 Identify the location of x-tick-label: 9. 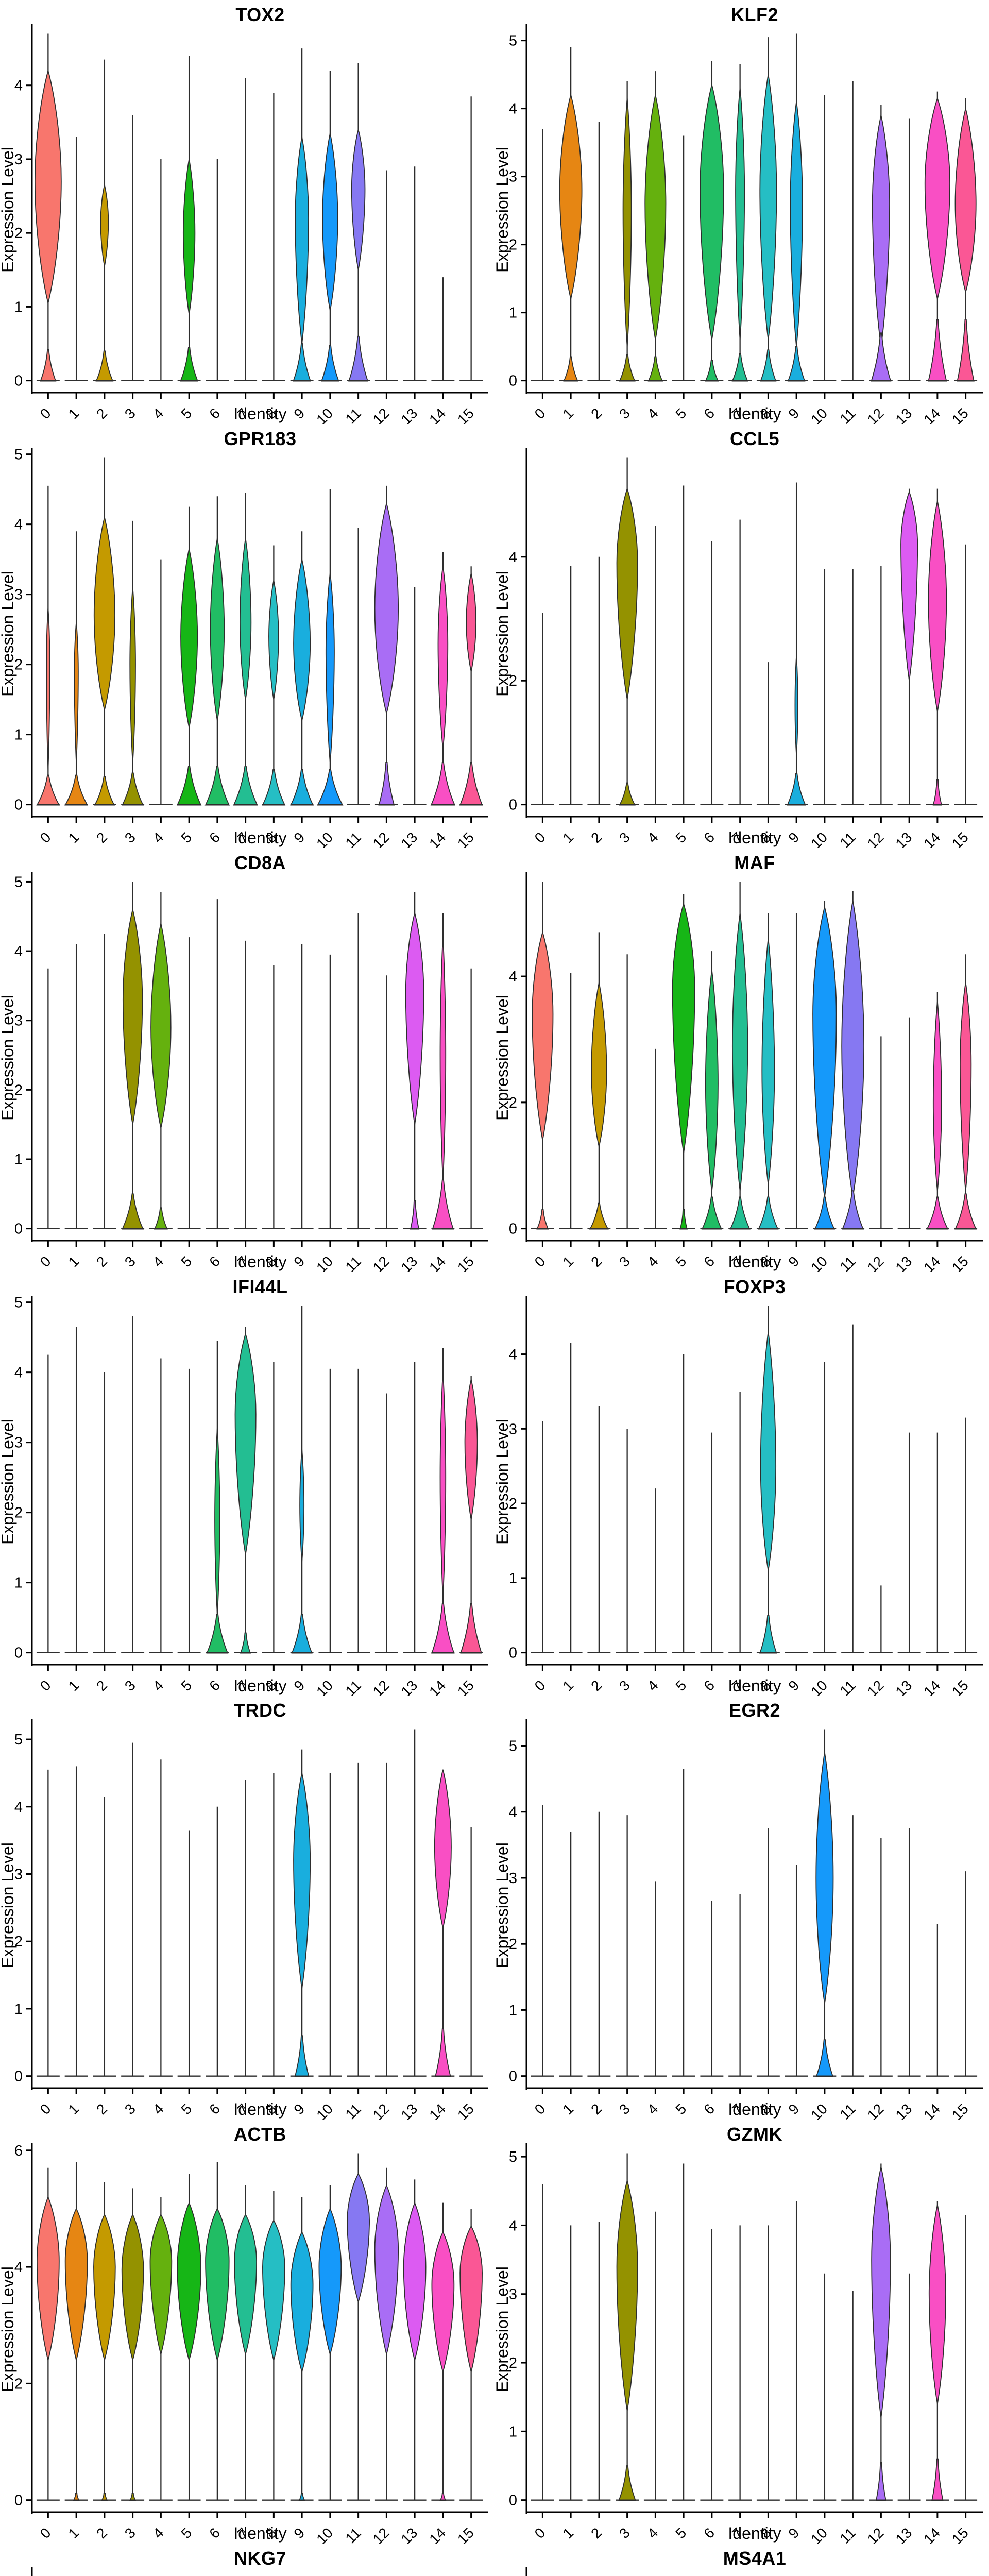
(300, 2533).